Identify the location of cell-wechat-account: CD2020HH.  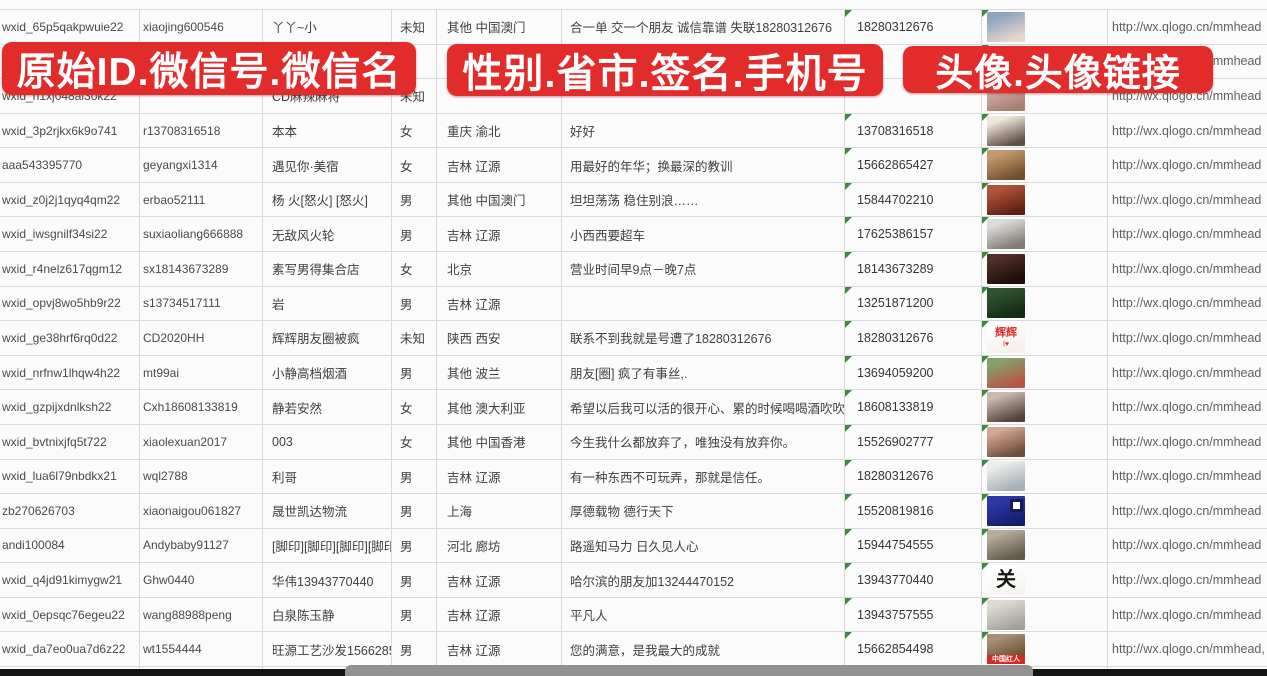
(201, 338).